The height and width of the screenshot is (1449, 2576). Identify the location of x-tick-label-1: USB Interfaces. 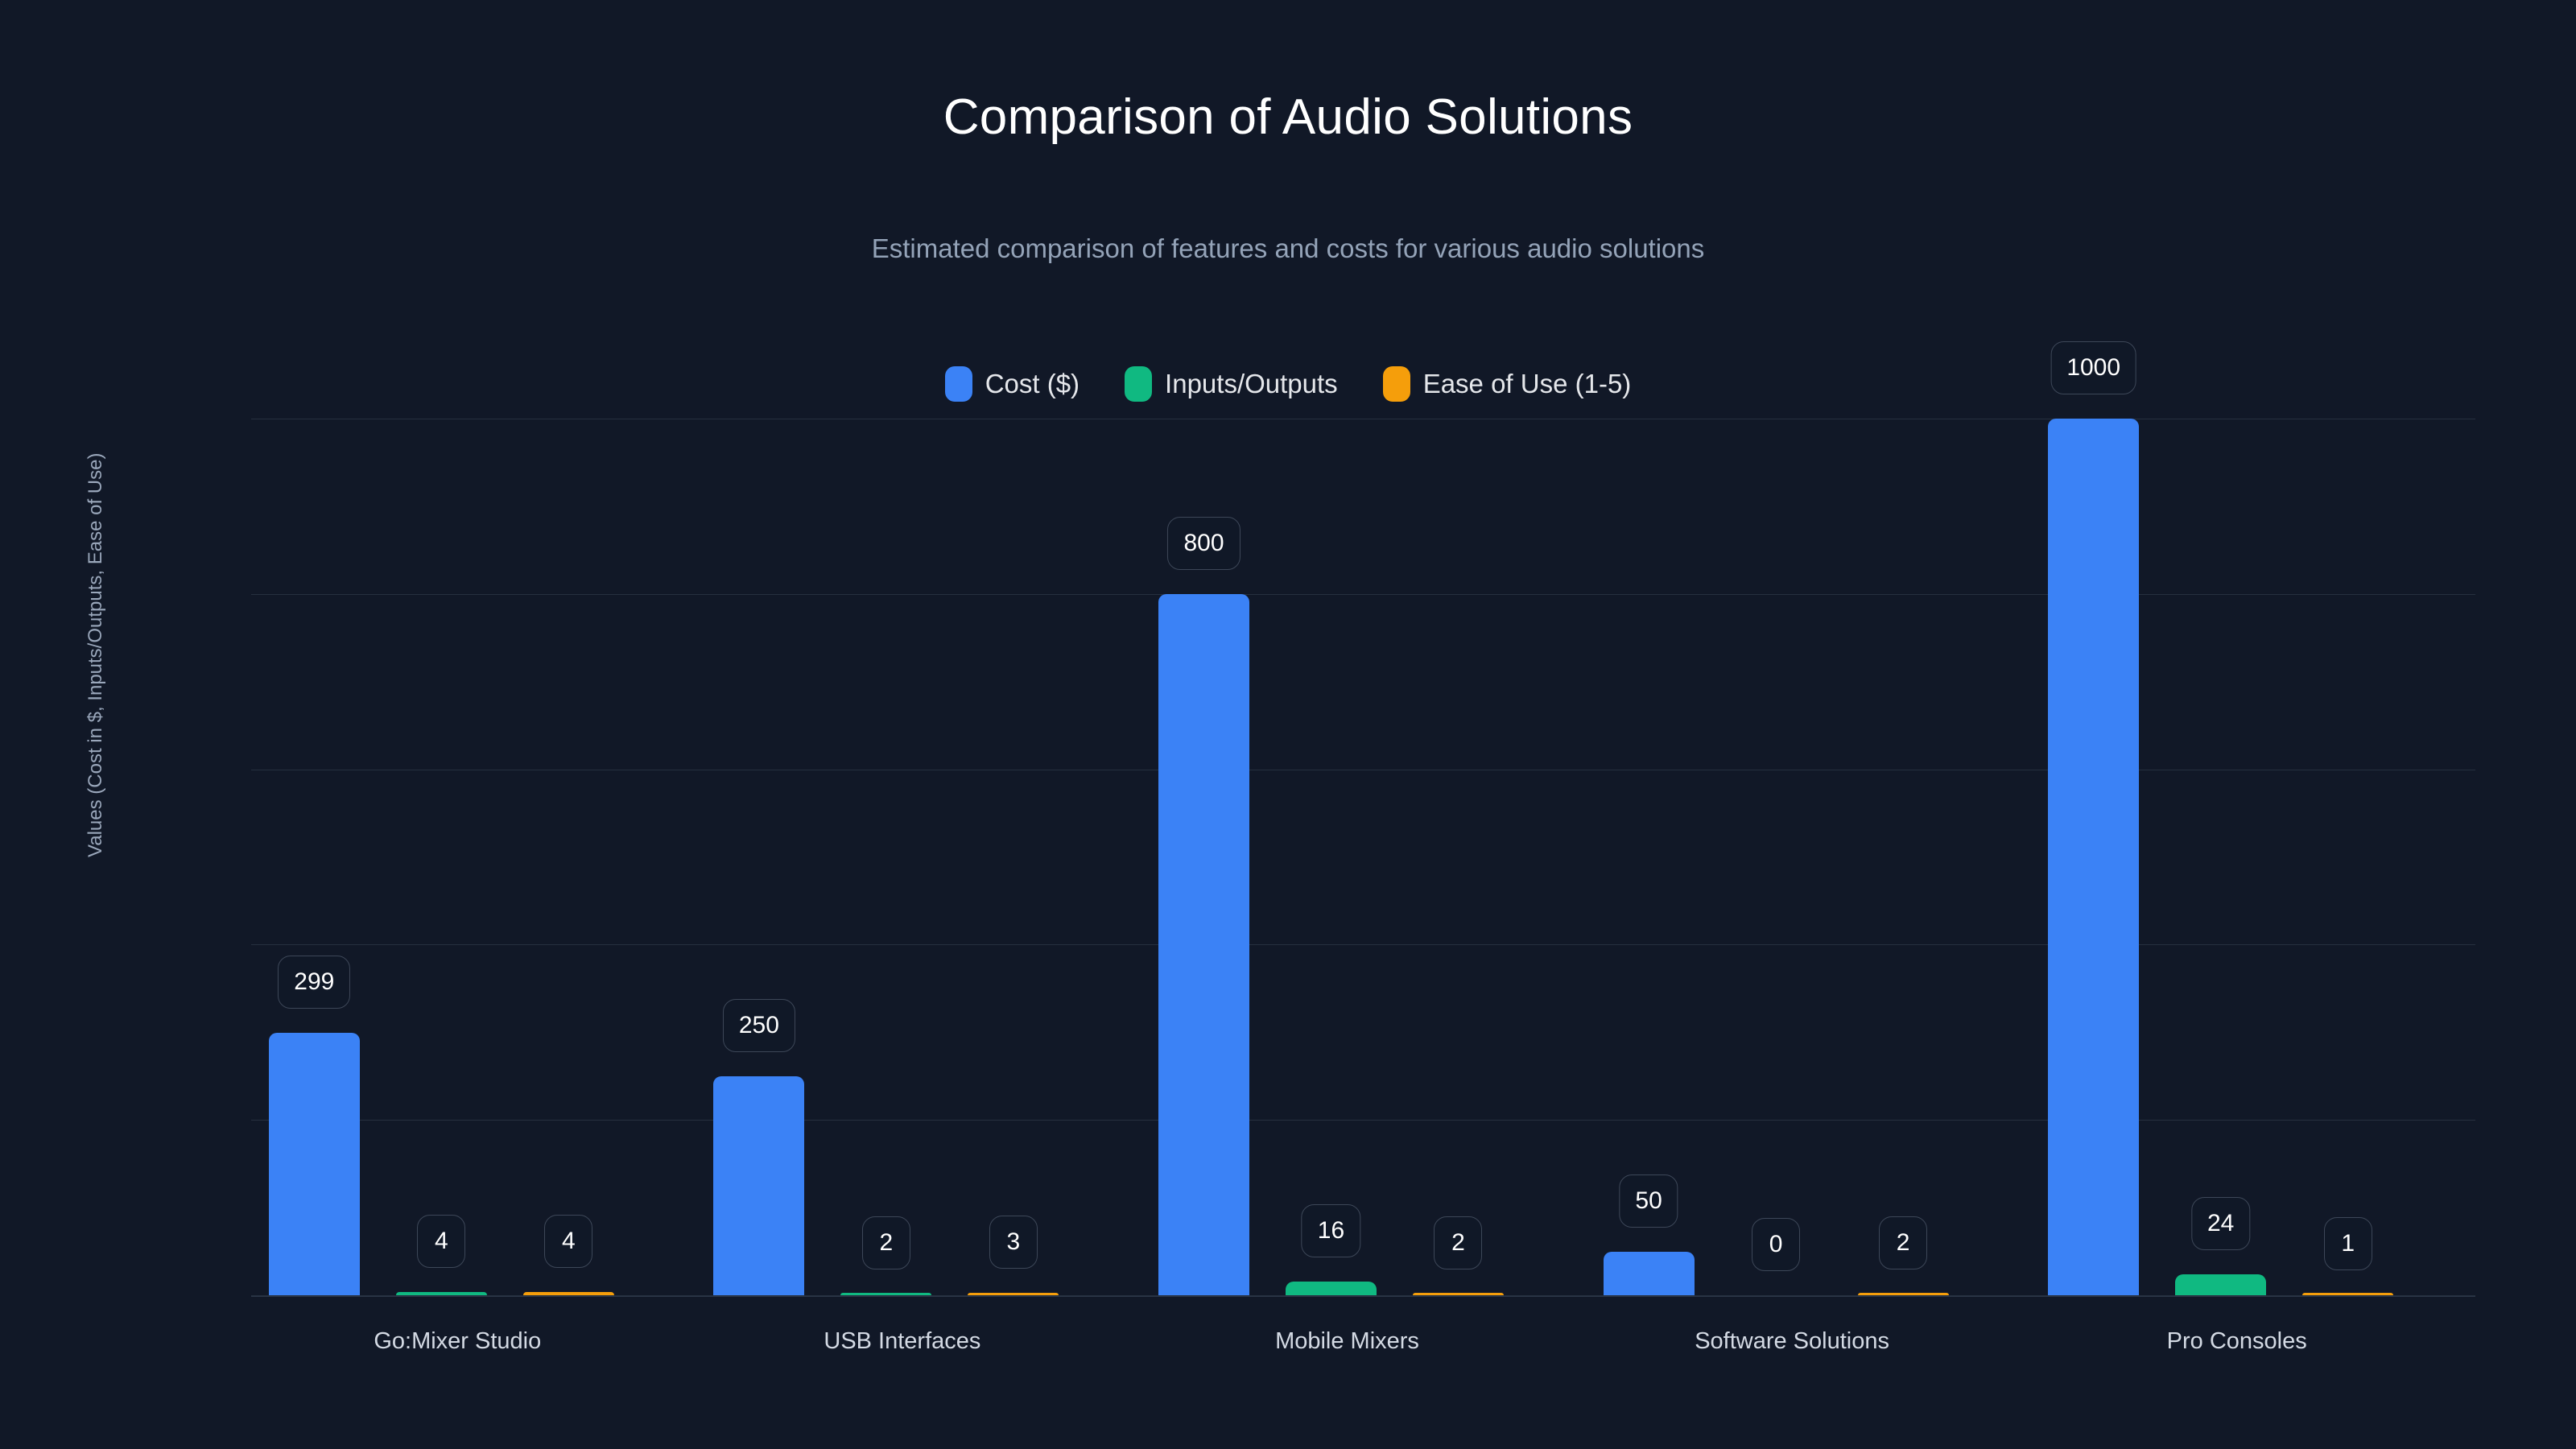
(902, 1341).